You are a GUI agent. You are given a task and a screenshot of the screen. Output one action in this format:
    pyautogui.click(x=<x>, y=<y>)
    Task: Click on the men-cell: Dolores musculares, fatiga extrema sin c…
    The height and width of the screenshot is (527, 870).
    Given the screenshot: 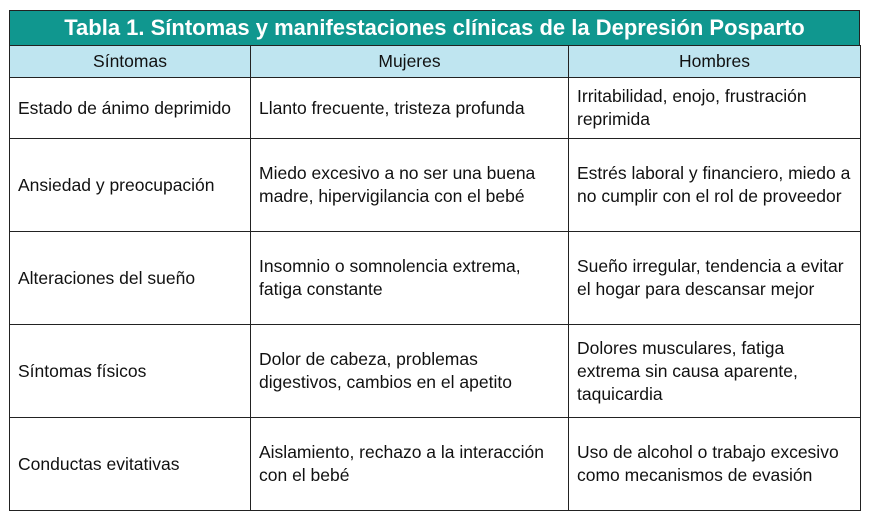 What is the action you would take?
    pyautogui.click(x=714, y=371)
    